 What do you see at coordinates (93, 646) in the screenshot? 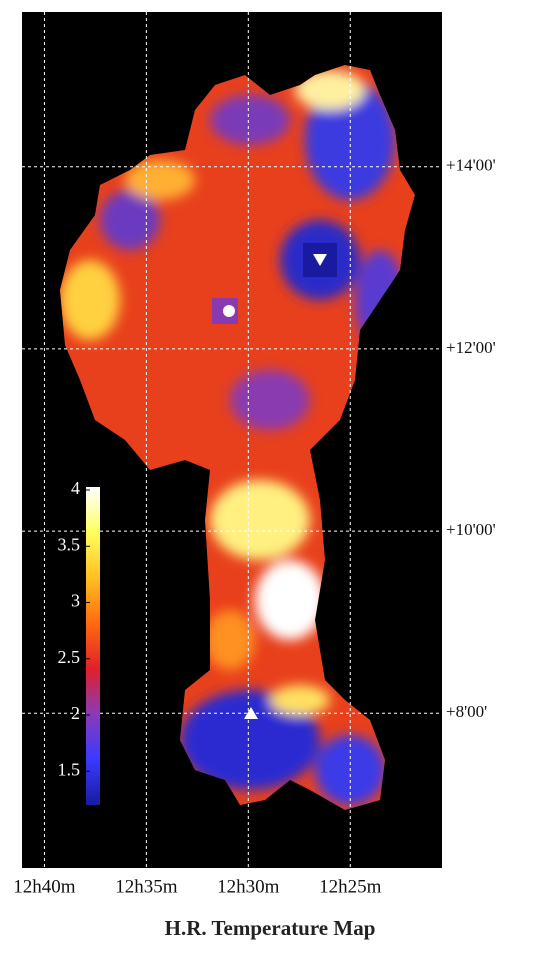
I see `colorbar` at bounding box center [93, 646].